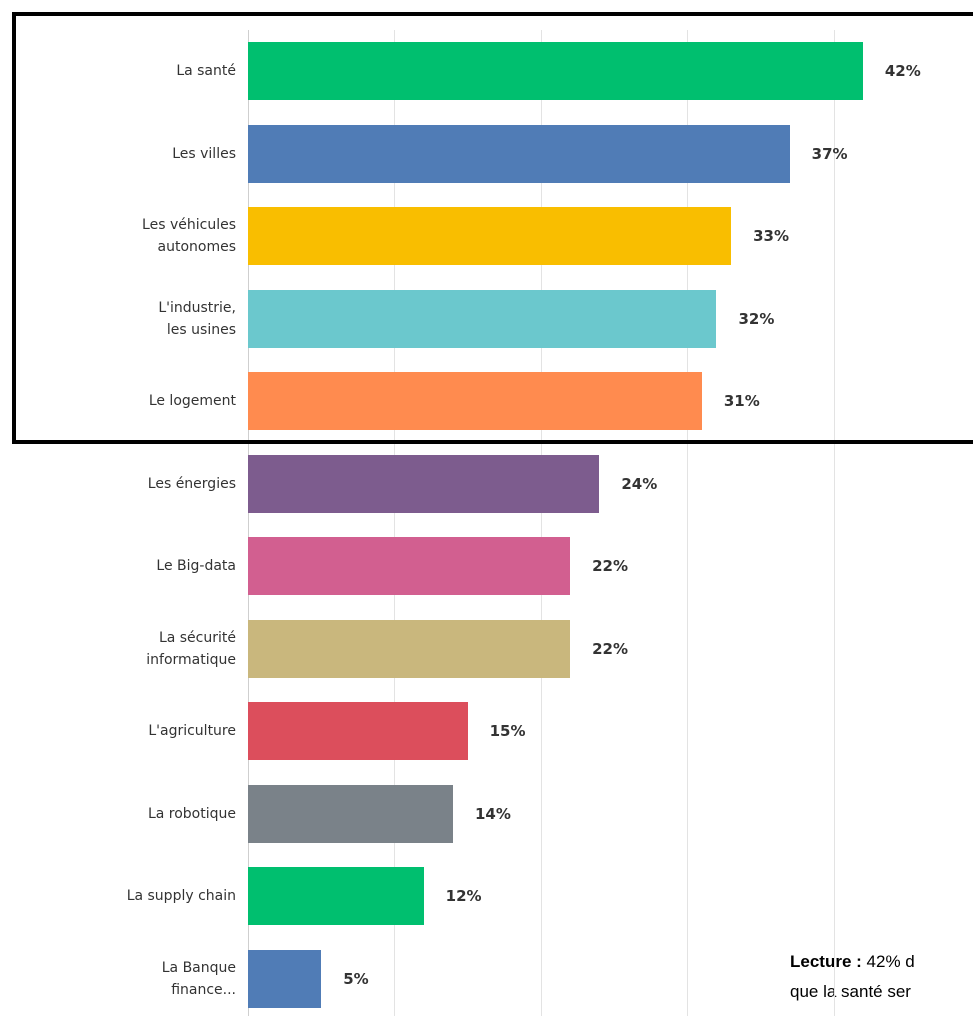  Describe the element at coordinates (191, 813) in the screenshot. I see `category-label: La robotique` at that location.